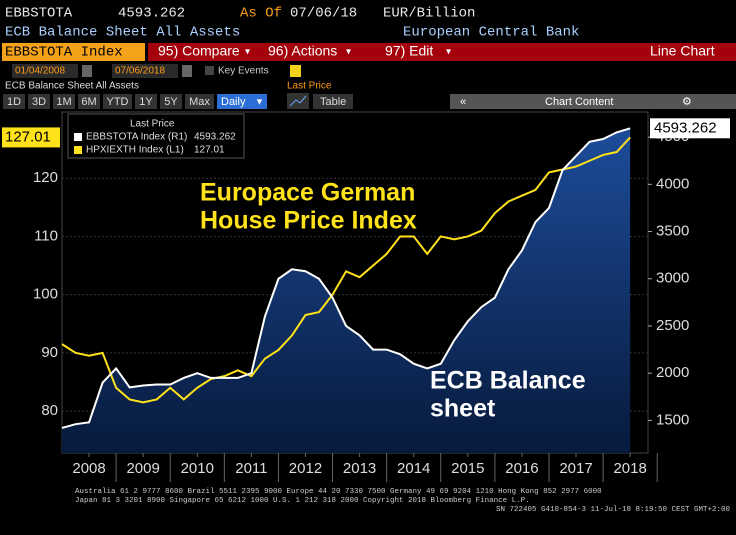 The image size is (736, 535). Describe the element at coordinates (575, 468) in the screenshot. I see `x-tick-label: 2017` at that location.